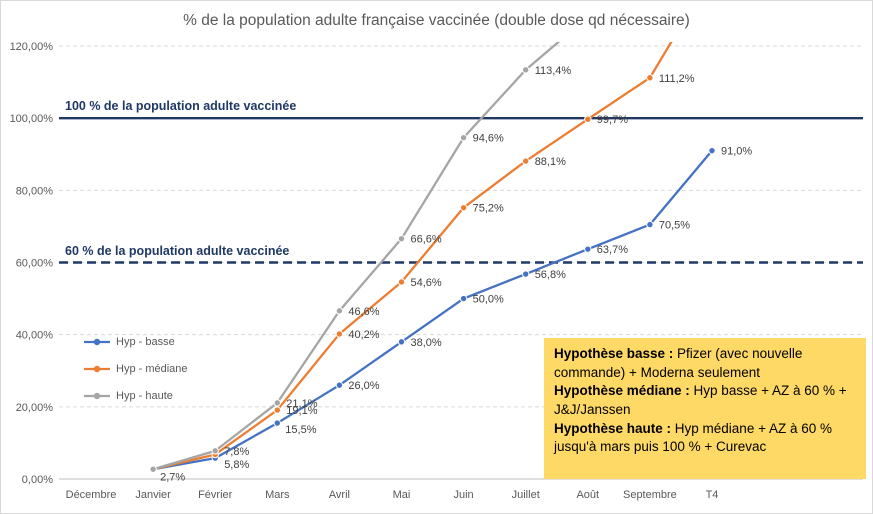  Describe the element at coordinates (612, 250) in the screenshot. I see `data-label: 63,7%` at that location.